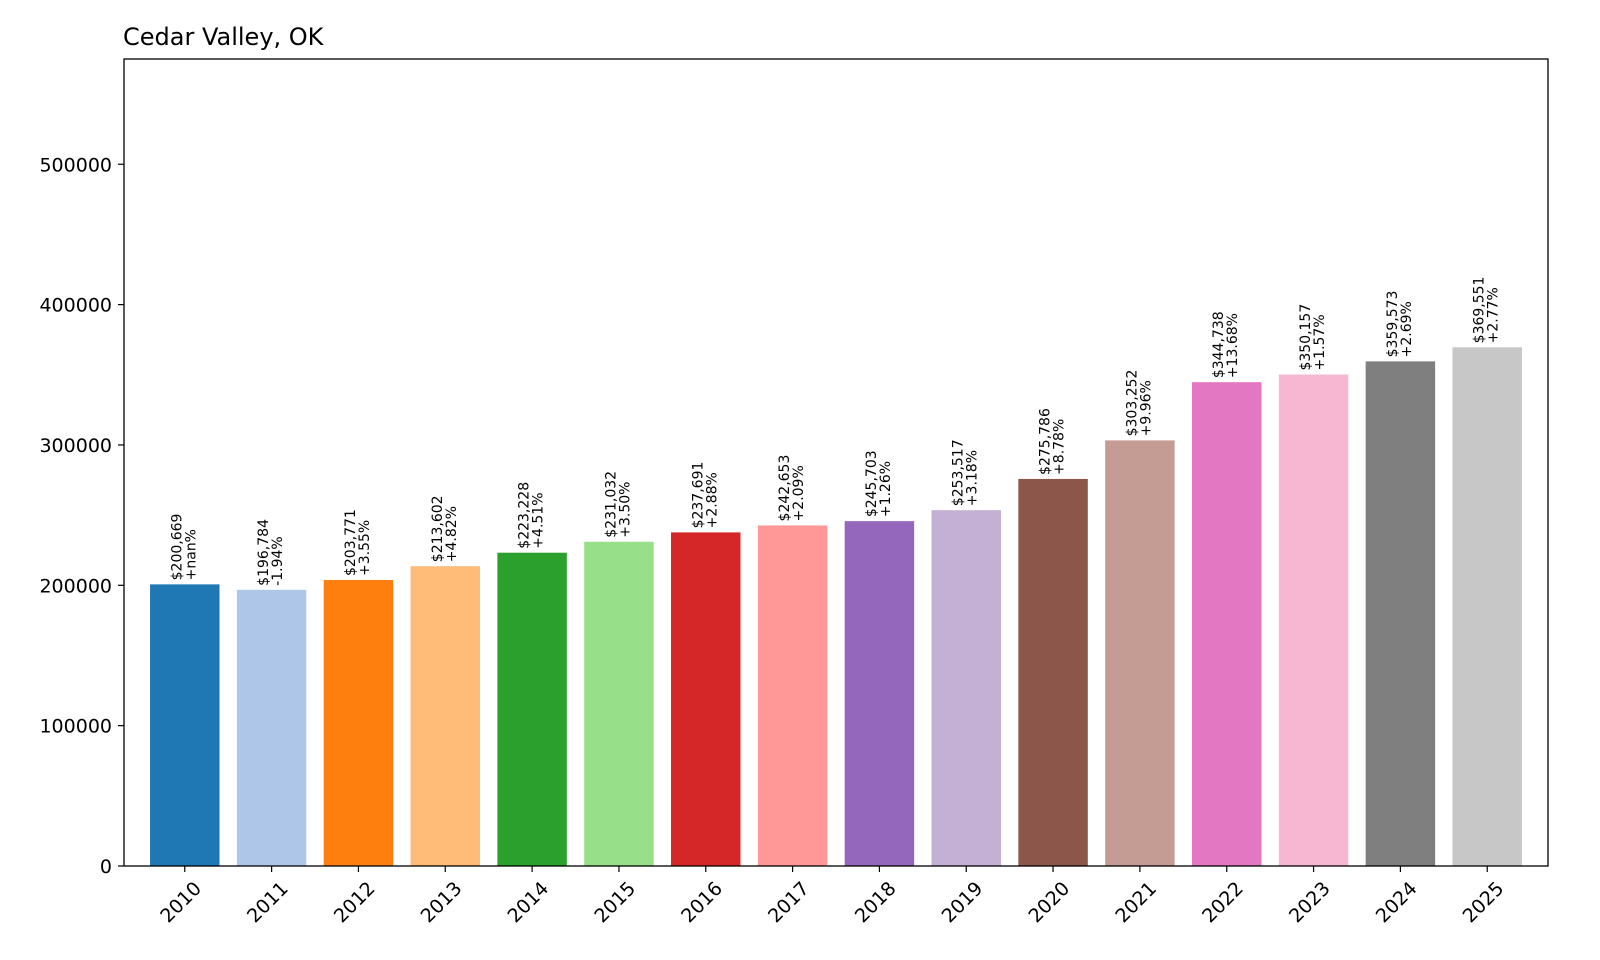  I want to click on bar-change-label: +4.82%, so click(452, 534).